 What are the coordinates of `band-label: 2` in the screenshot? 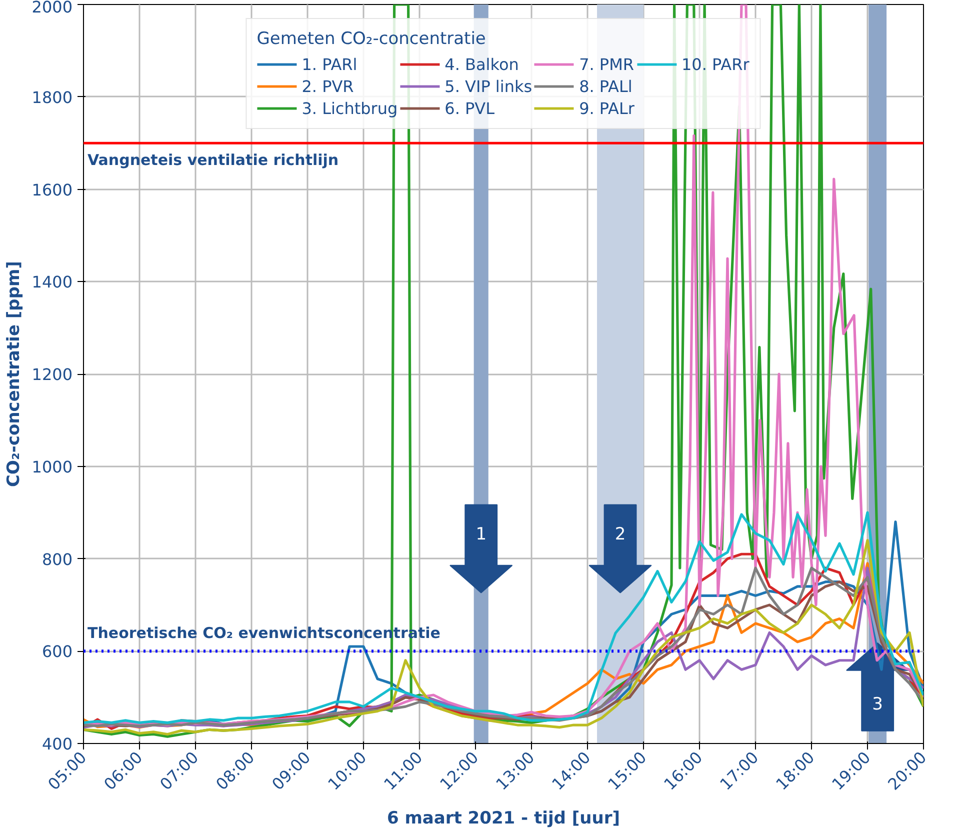 It's located at (620, 534).